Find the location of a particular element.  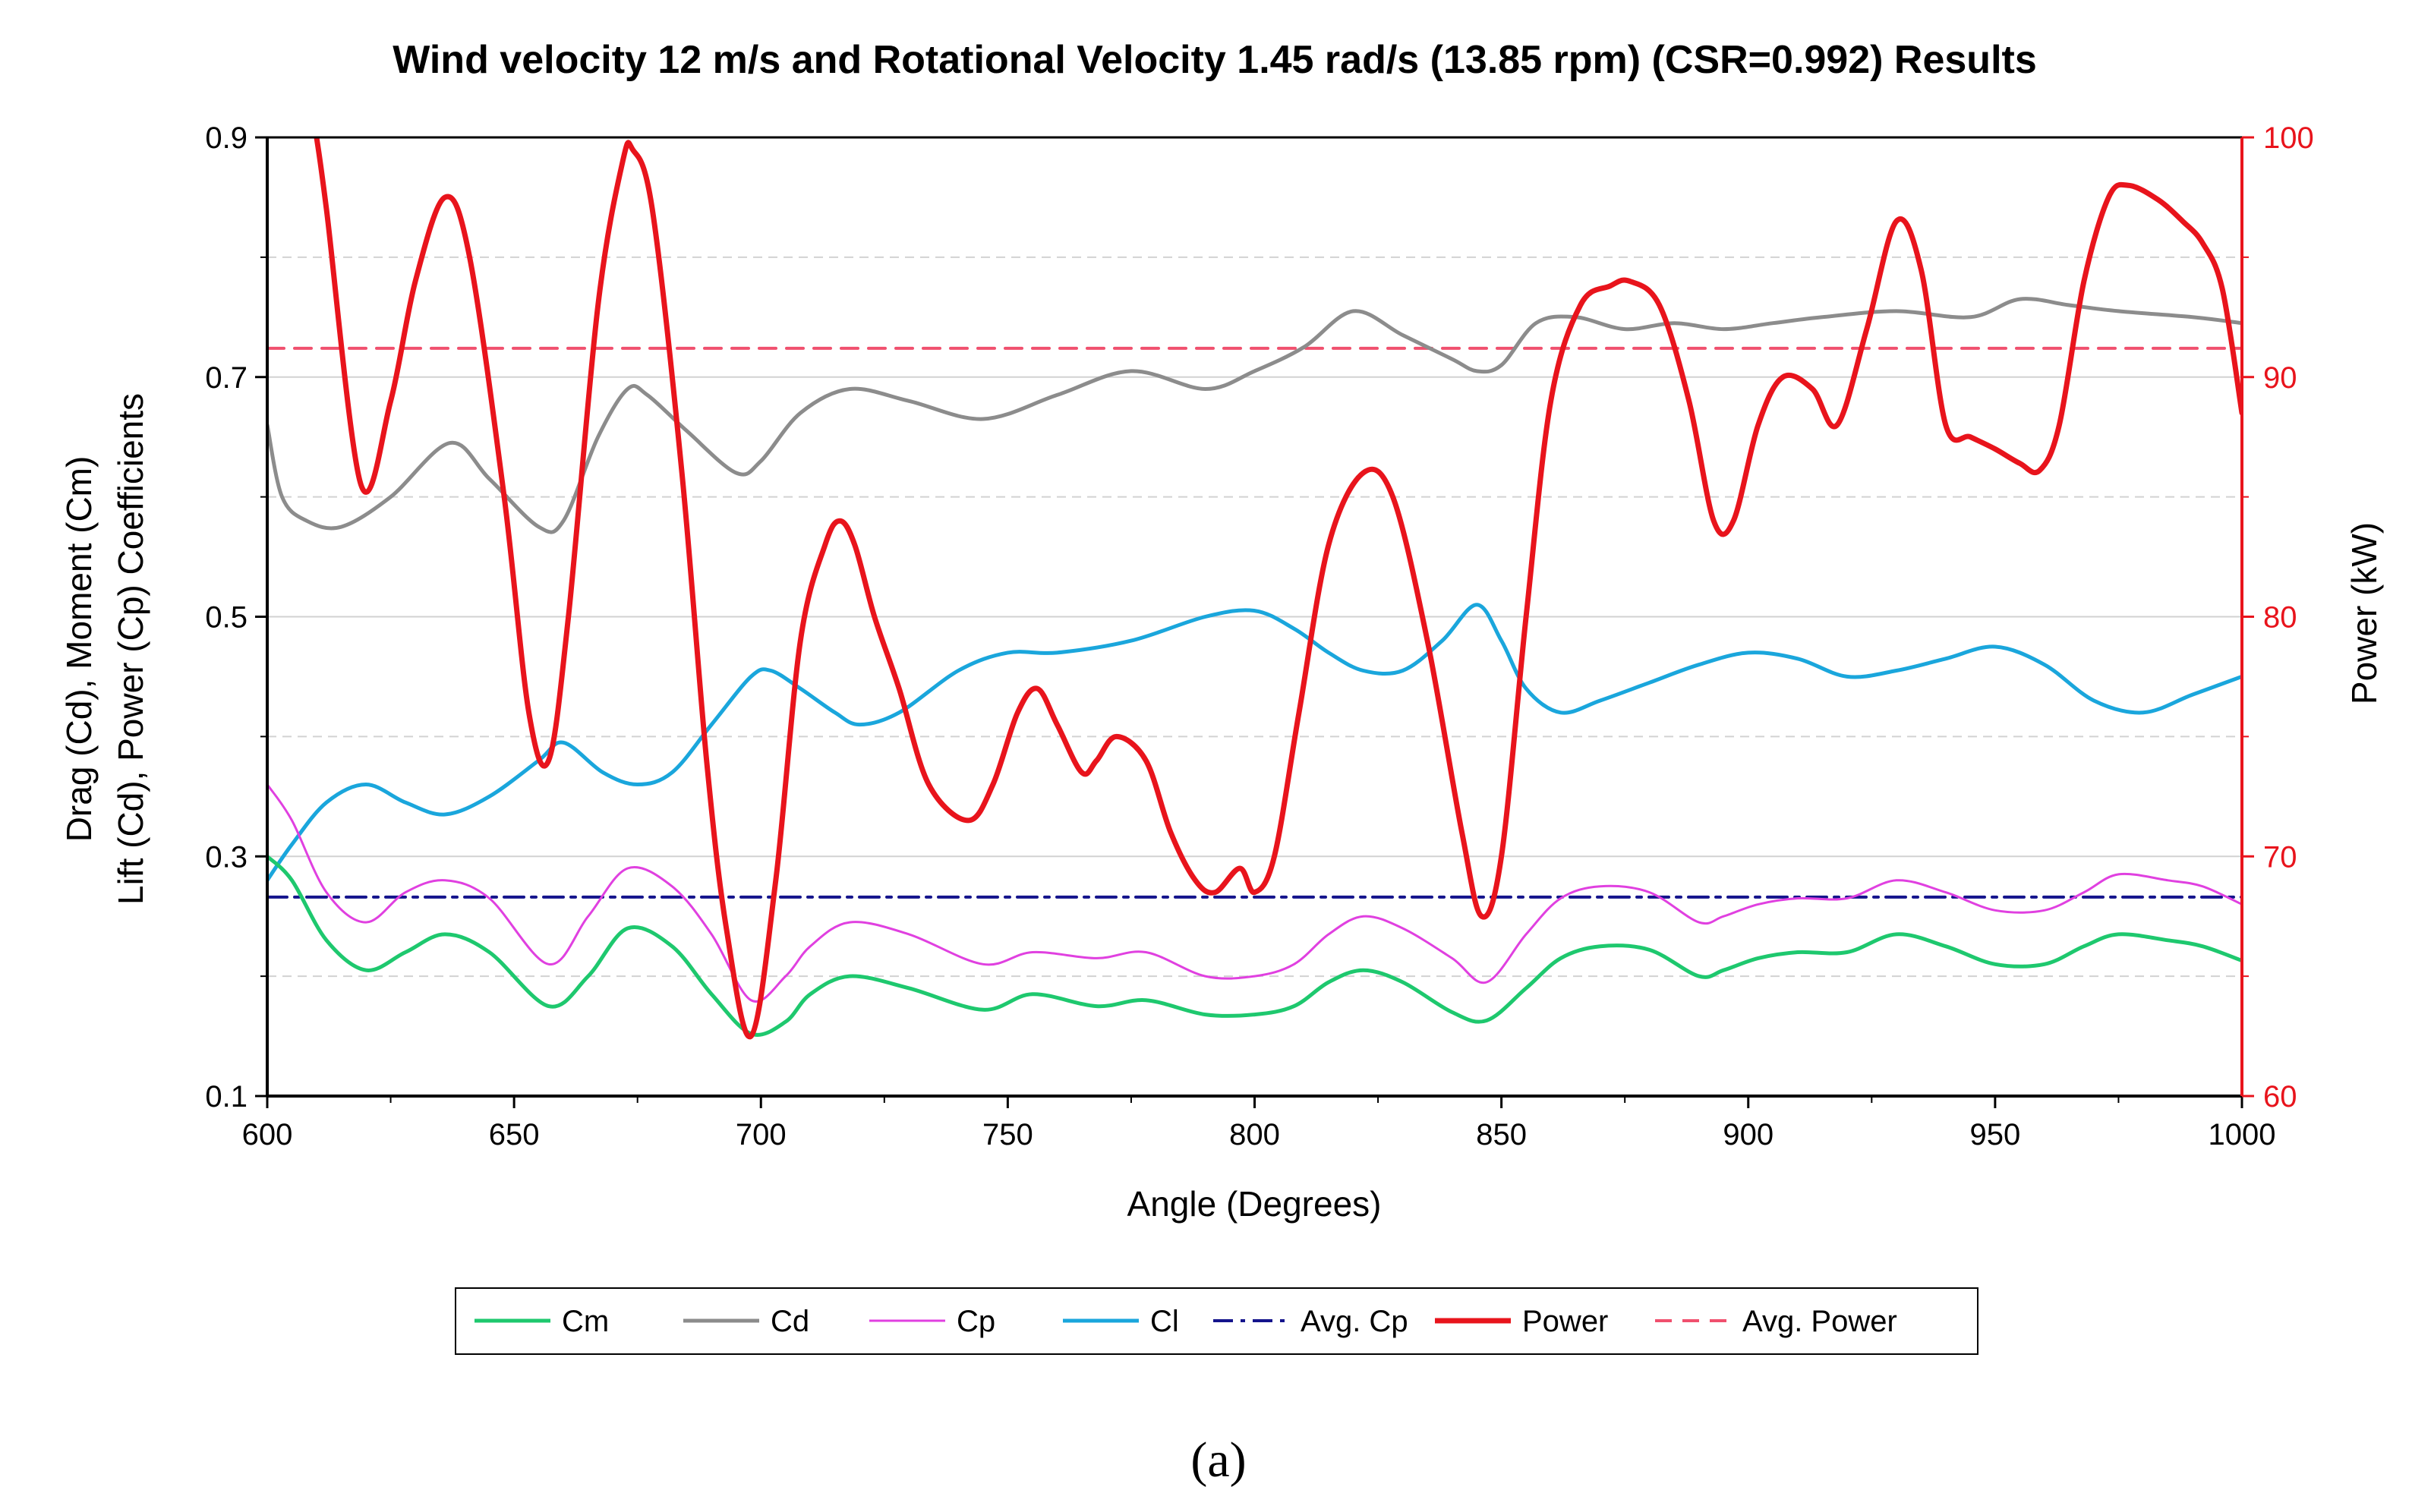

x-tick-label: 900 is located at coordinates (1749, 1134).